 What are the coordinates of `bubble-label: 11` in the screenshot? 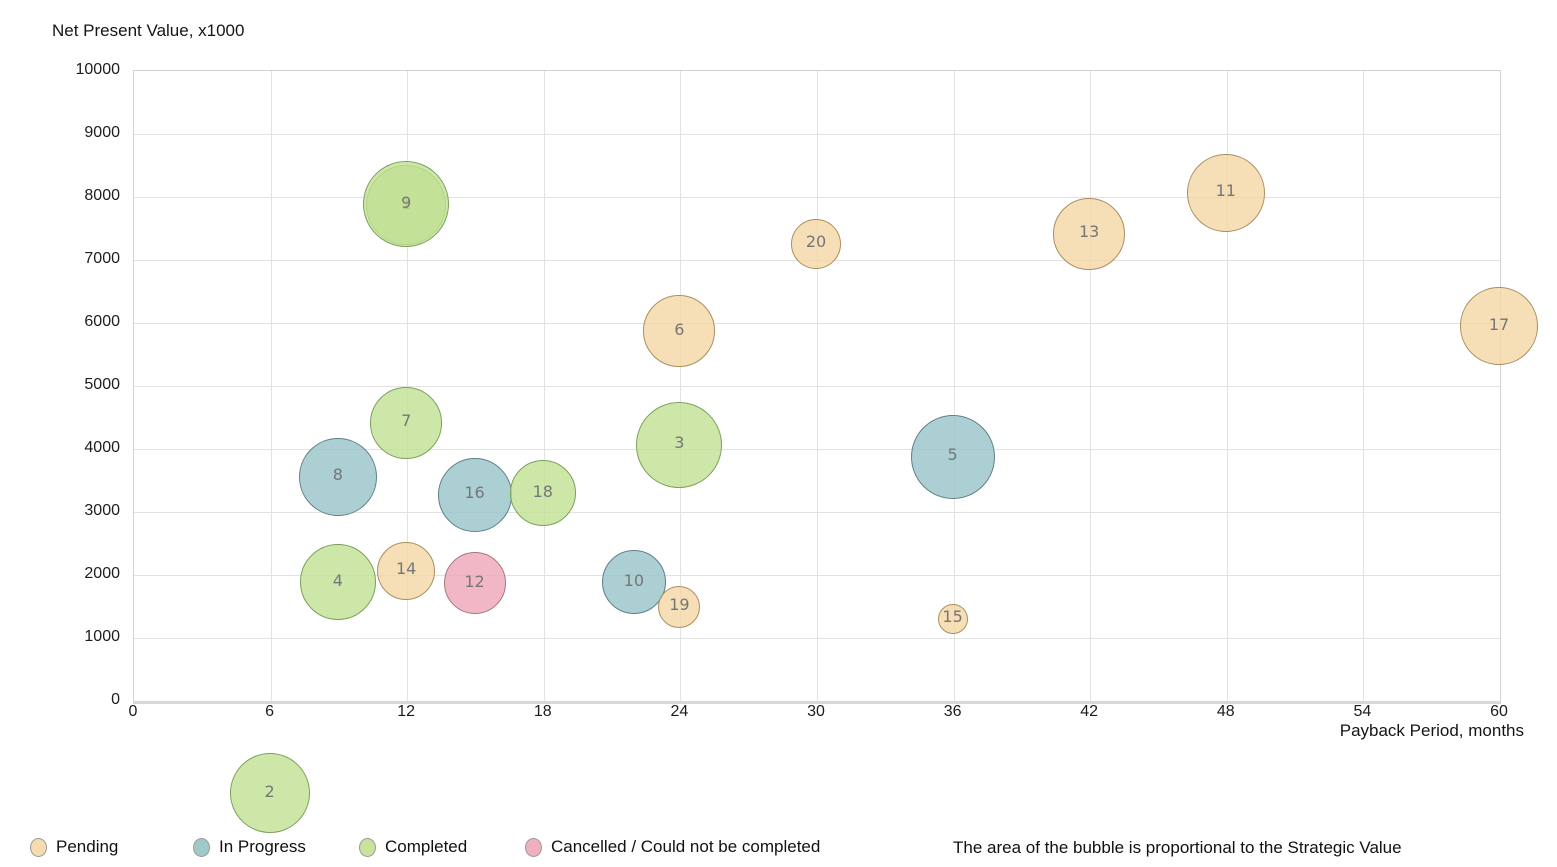 It's located at (1225, 191).